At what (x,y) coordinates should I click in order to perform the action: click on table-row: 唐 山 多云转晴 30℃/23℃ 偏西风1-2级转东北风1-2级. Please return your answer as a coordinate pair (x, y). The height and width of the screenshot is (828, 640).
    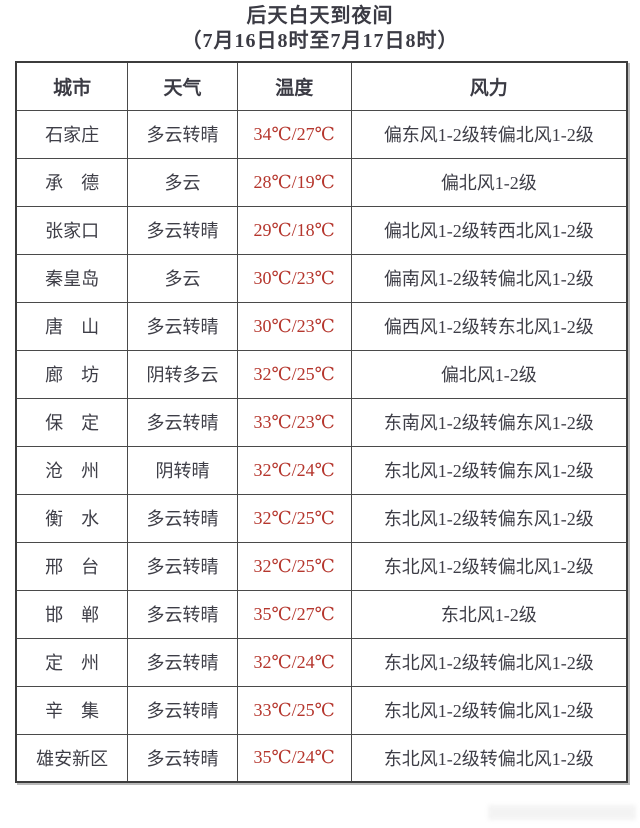
    Looking at the image, I should click on (321, 326).